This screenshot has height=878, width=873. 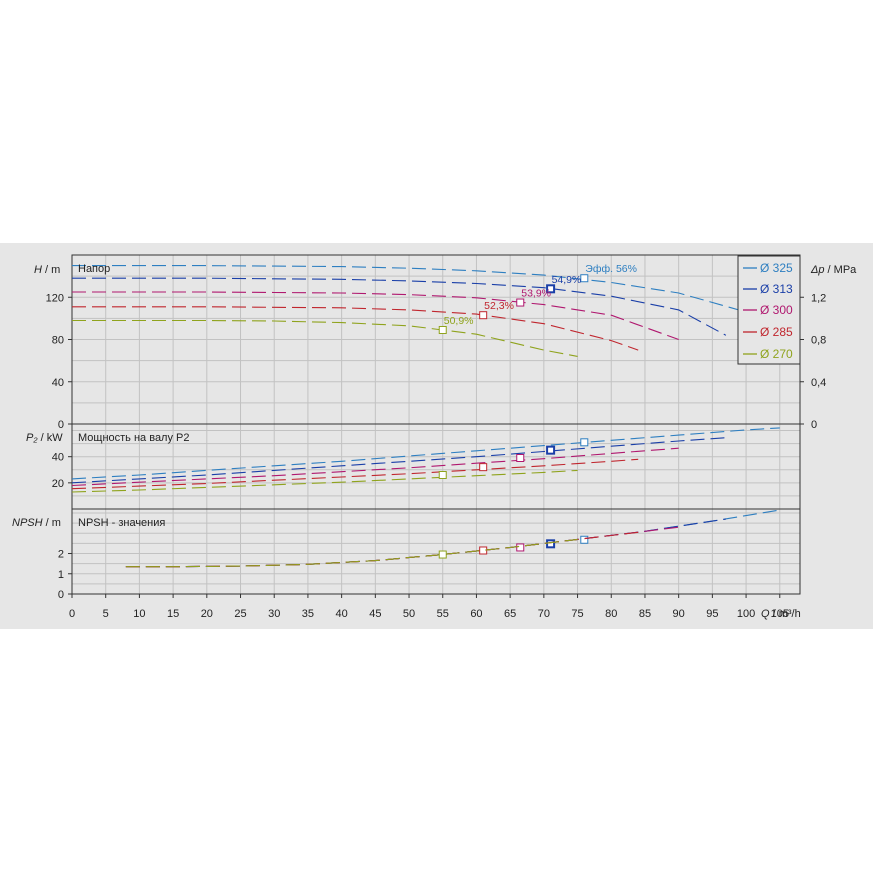 What do you see at coordinates (58, 341) in the screenshot?
I see `ytick-label-head-2: 80` at bounding box center [58, 341].